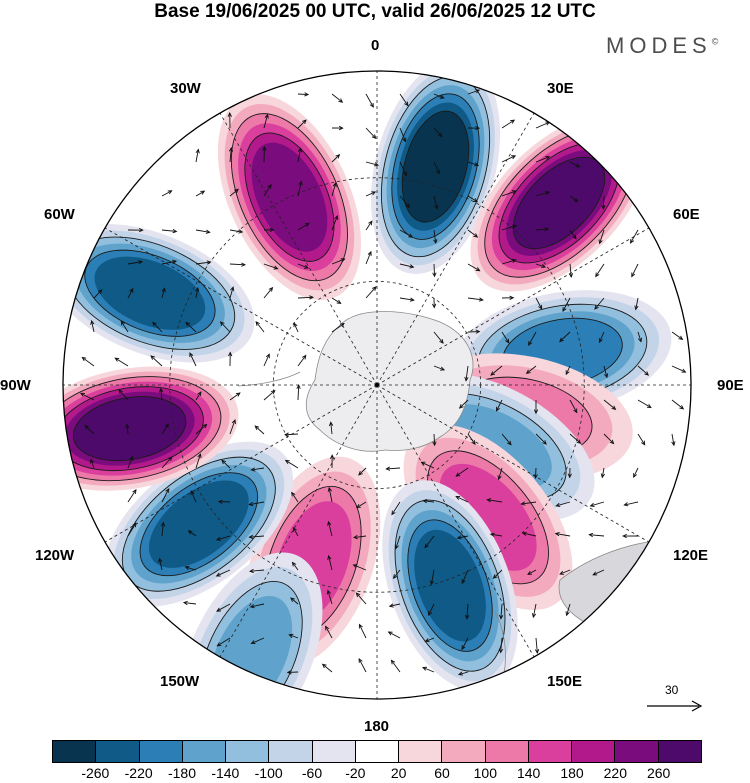 The image size is (750, 783). I want to click on negative-anomaly, so click(450, 586).